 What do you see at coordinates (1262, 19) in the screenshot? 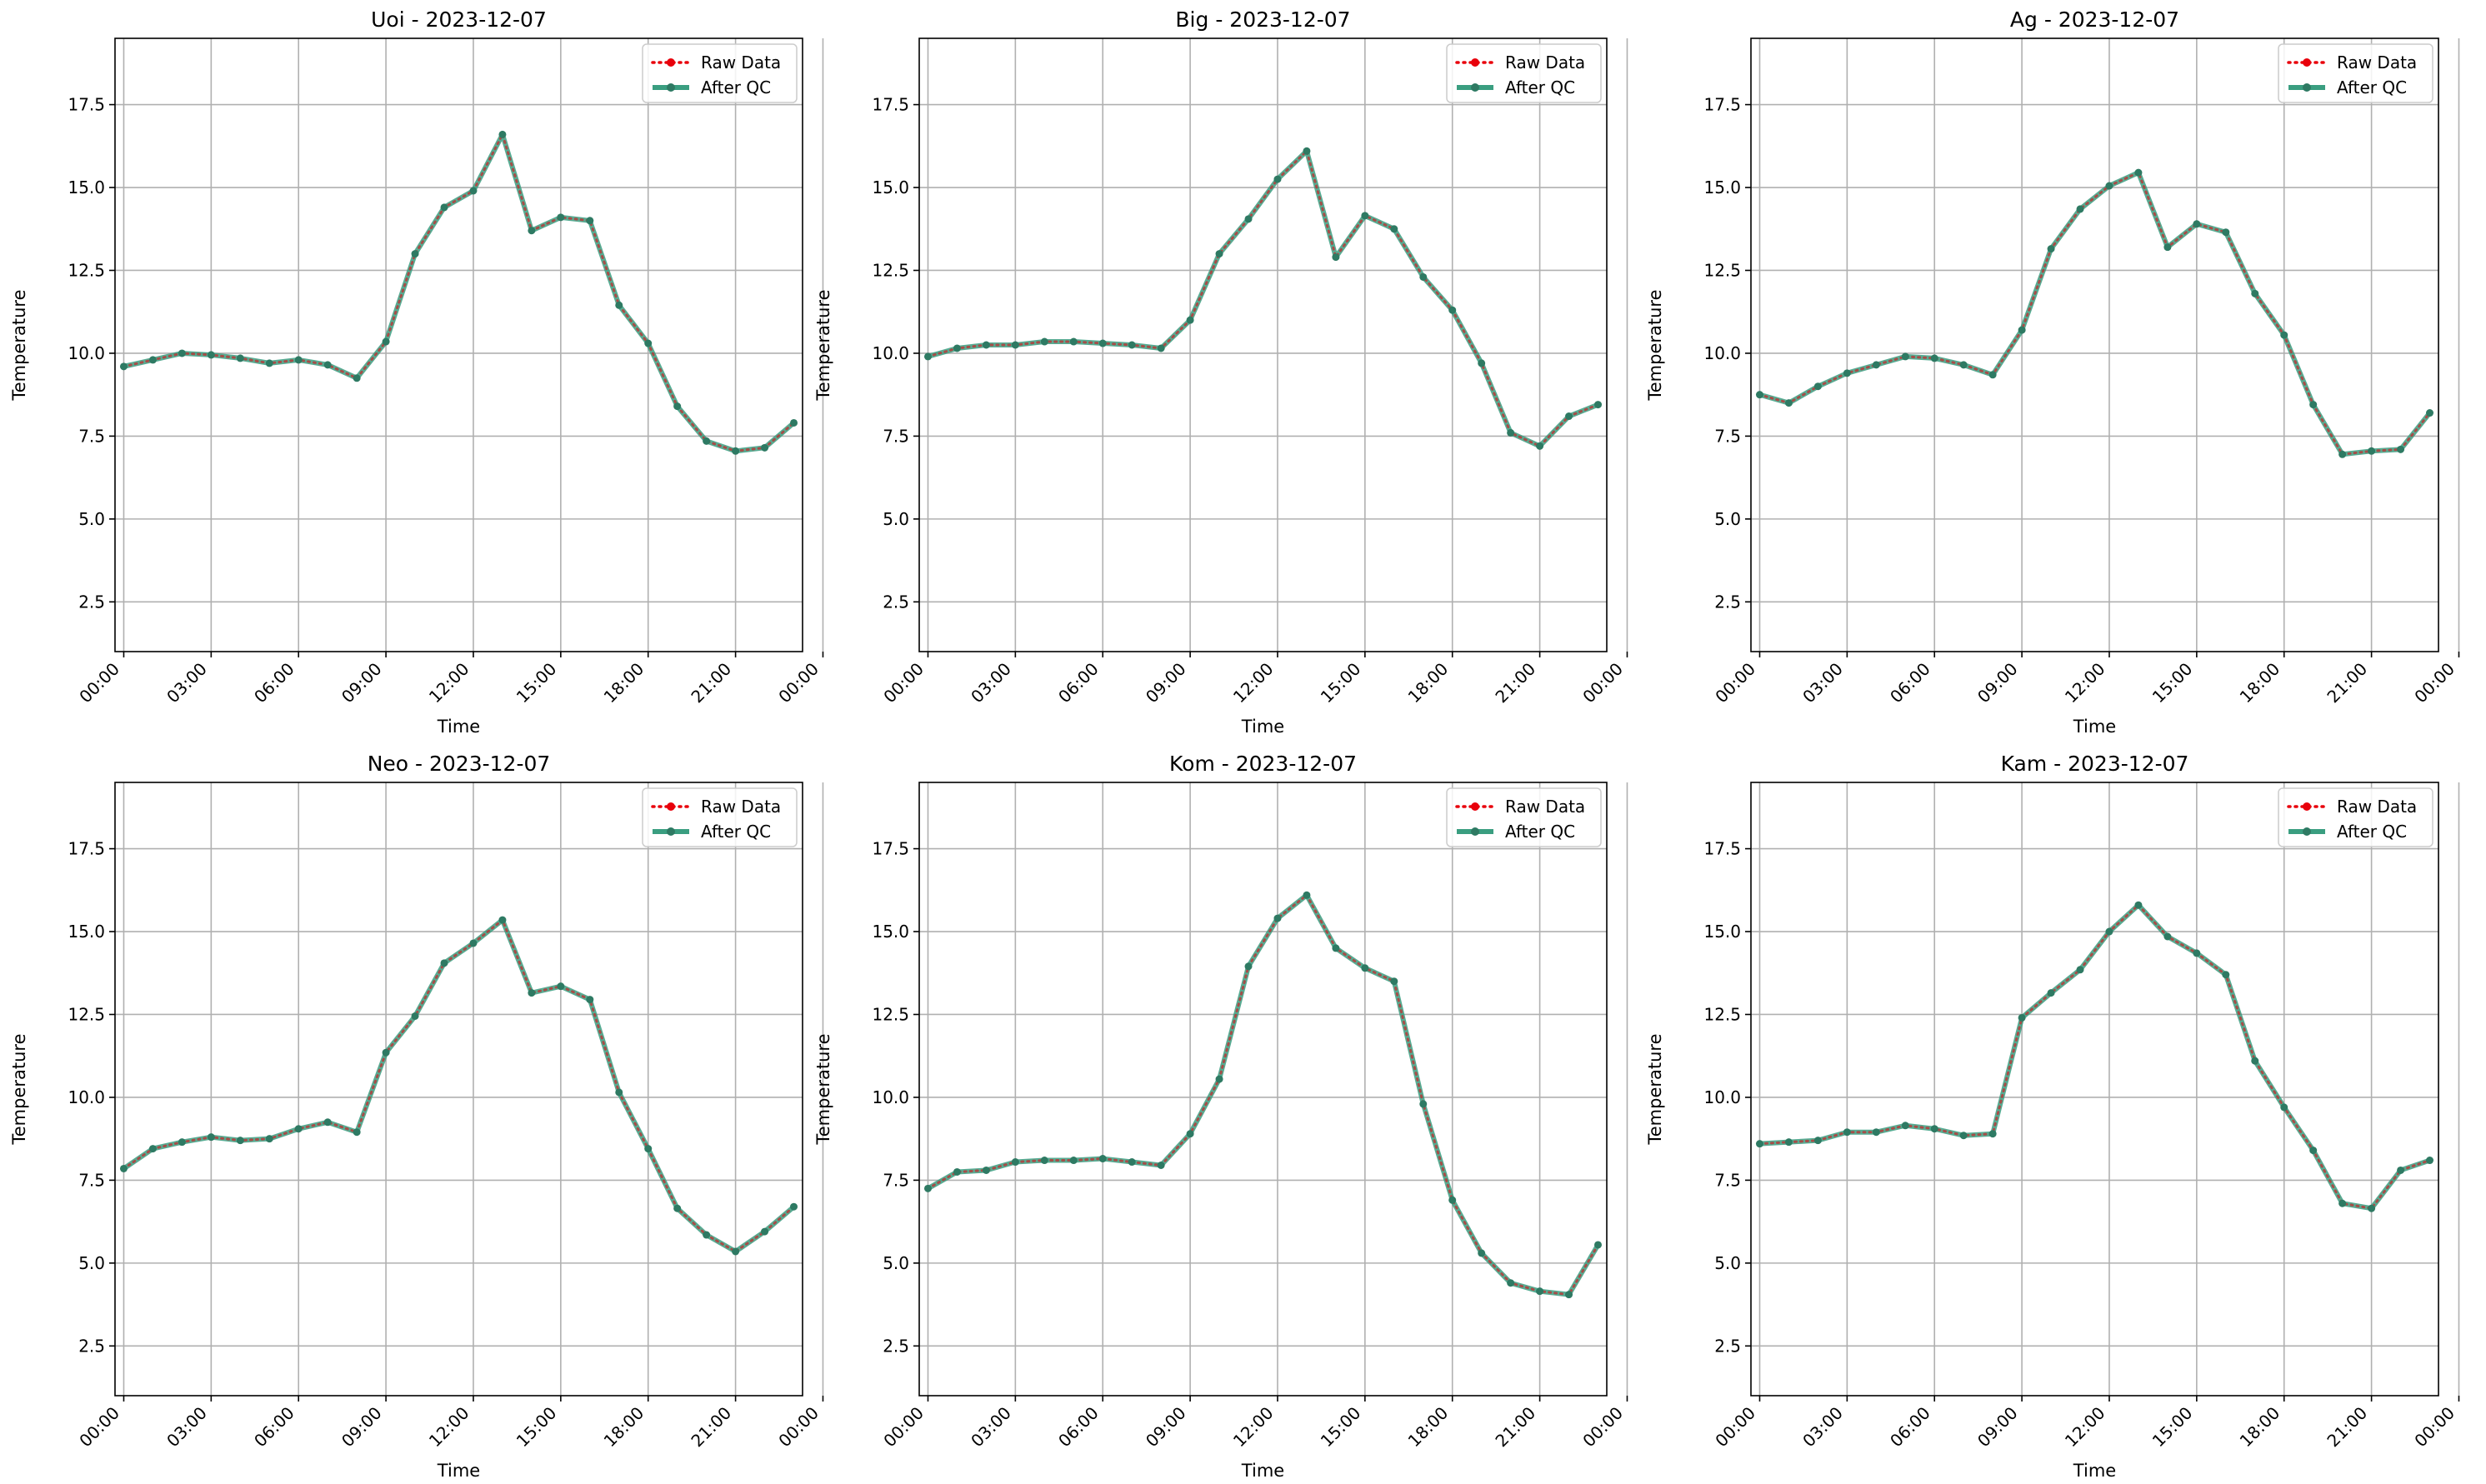
I see `subplot-title: Big - 2023-12-07` at bounding box center [1262, 19].